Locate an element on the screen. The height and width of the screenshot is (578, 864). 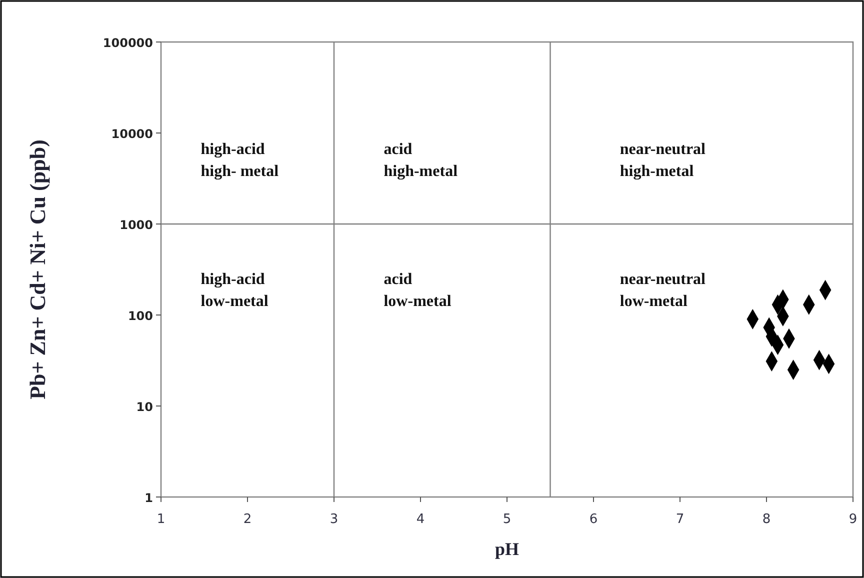
annotation: acid high-metal is located at coordinates (421, 160).